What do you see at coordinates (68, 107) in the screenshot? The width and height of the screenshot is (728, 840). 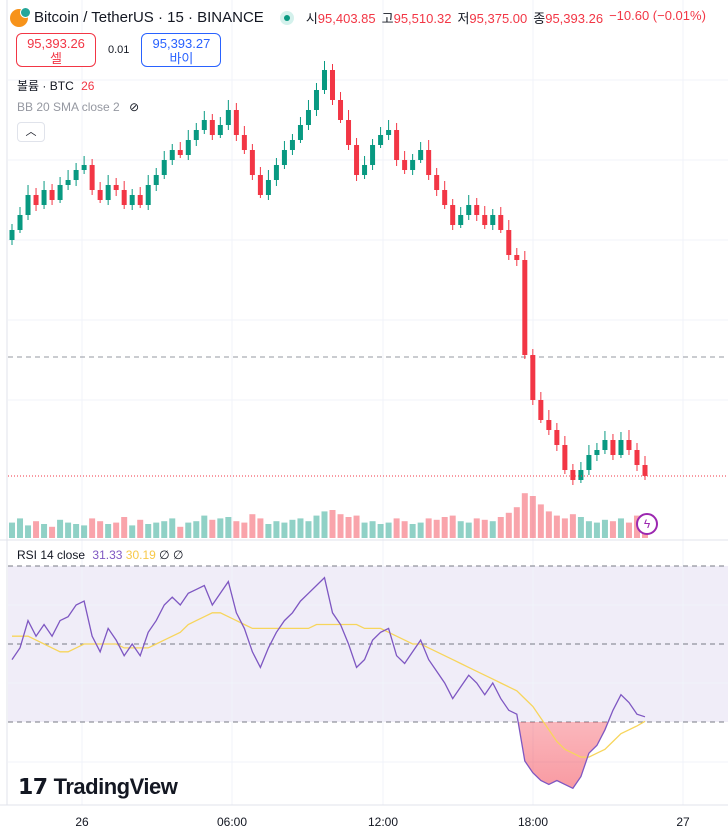 I see `bb-label: BB 20 SMA close 2` at bounding box center [68, 107].